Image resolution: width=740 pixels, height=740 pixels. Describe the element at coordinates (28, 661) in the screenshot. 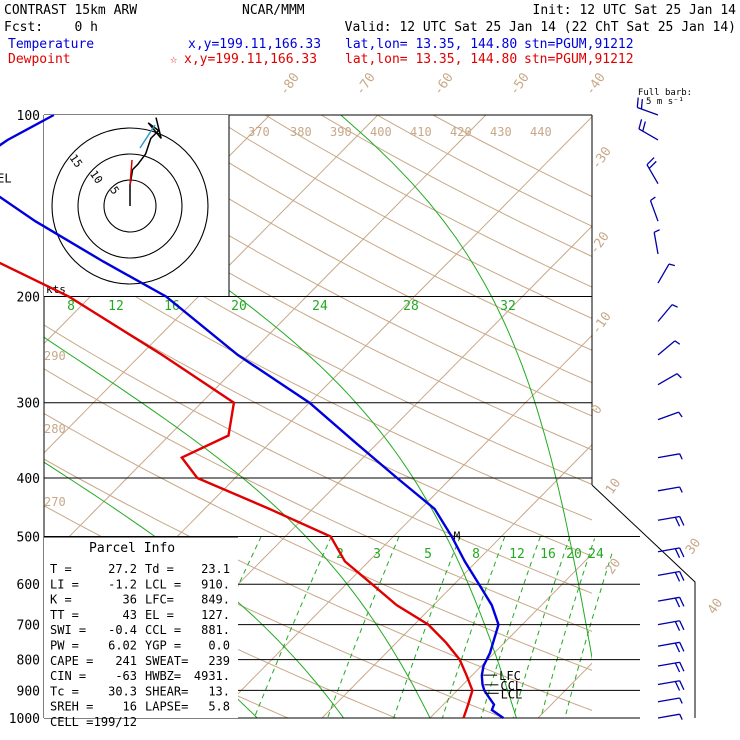

I see `pressure-label: 800` at that location.